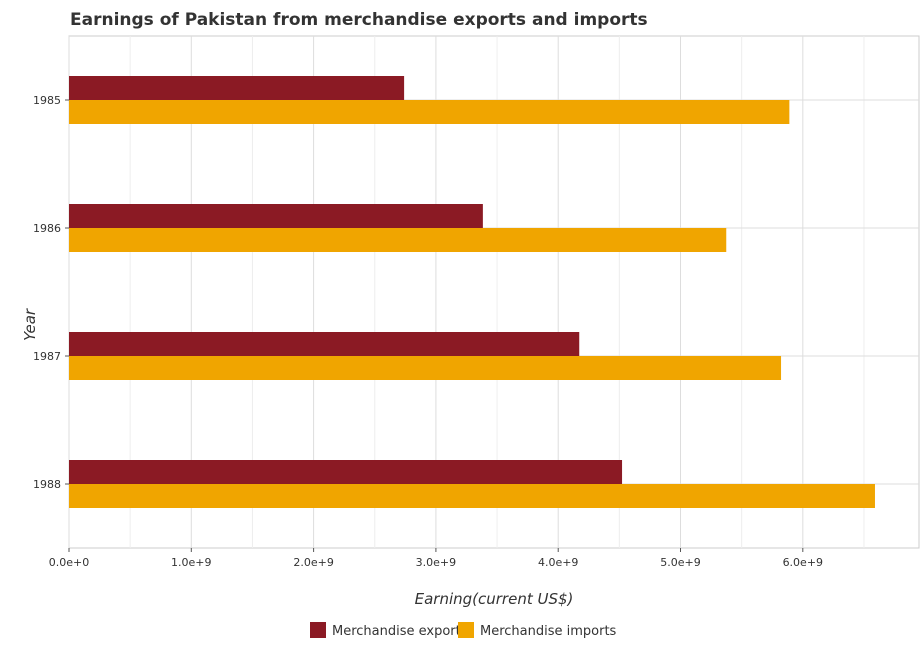 This screenshot has width=923, height=650. I want to click on x-axis-label: Earning(current US$), so click(494, 599).